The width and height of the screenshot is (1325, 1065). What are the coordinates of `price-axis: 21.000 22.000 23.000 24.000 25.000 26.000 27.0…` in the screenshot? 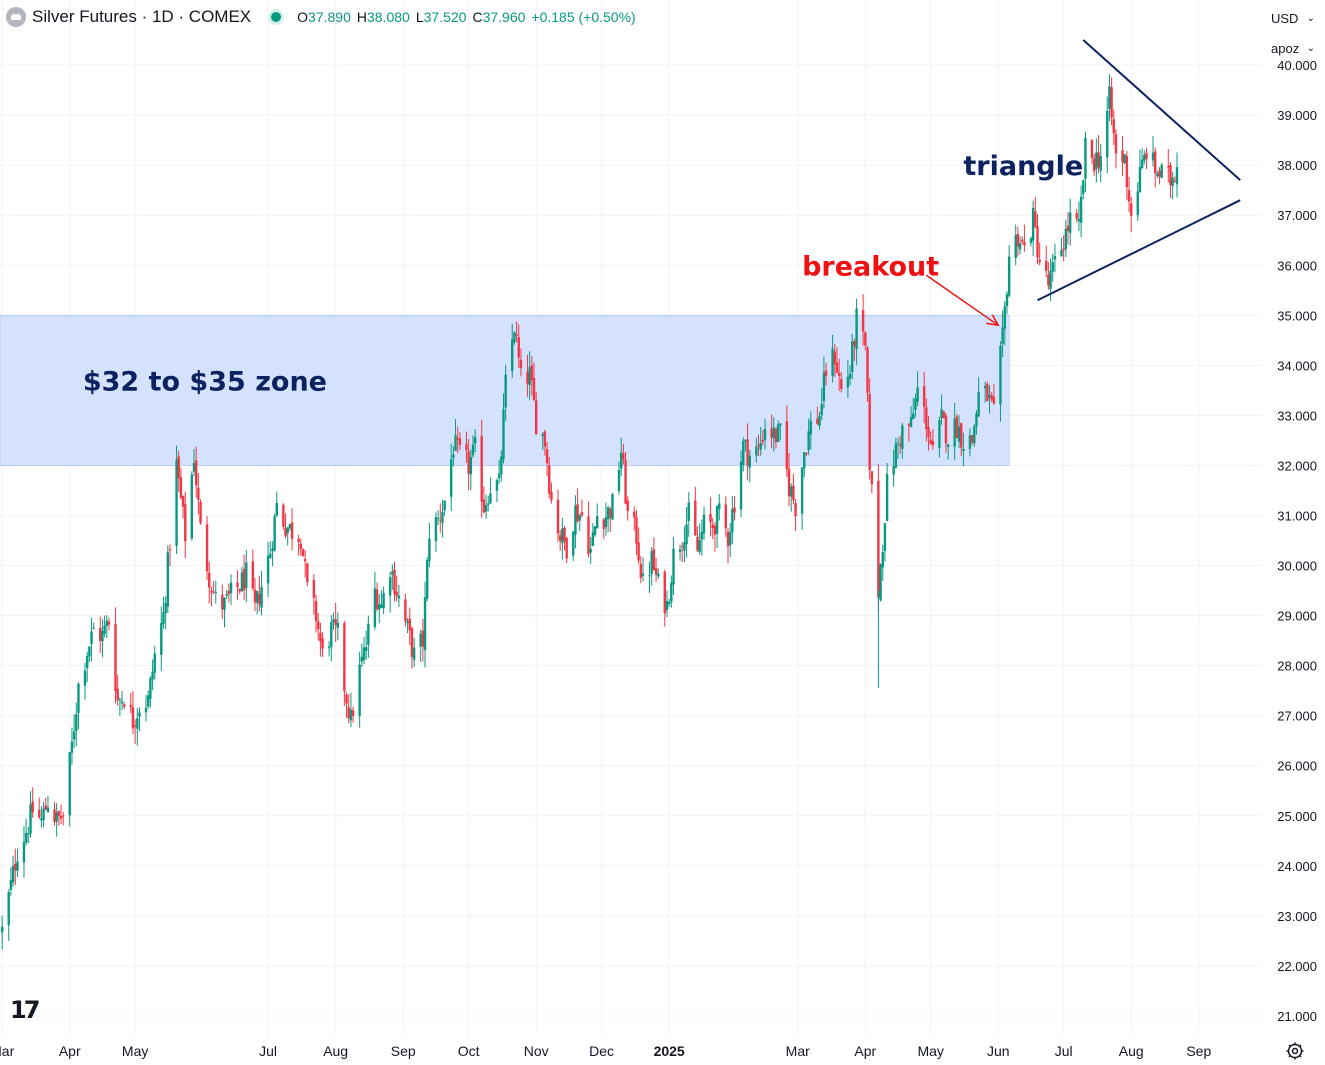 It's located at (1297, 541).